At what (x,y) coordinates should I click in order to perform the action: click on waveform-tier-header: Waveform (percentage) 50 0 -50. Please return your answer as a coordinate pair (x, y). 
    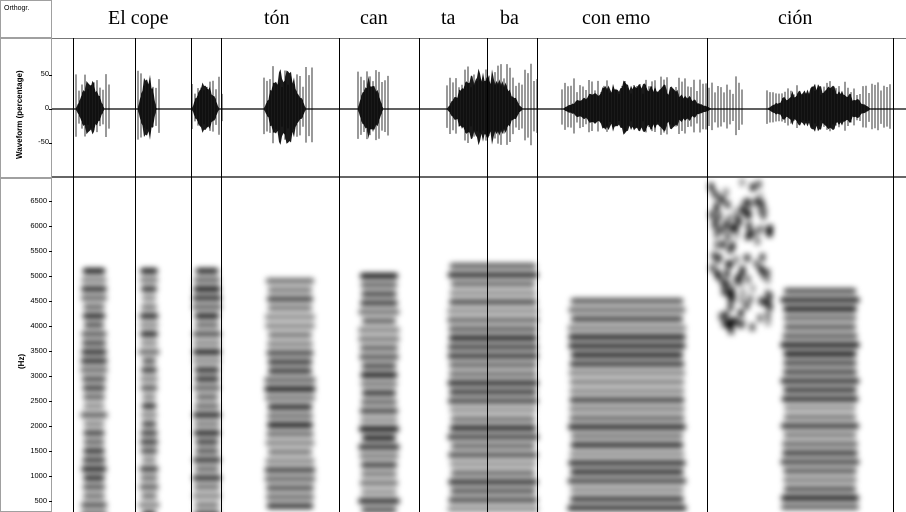
    Looking at the image, I should click on (26, 108).